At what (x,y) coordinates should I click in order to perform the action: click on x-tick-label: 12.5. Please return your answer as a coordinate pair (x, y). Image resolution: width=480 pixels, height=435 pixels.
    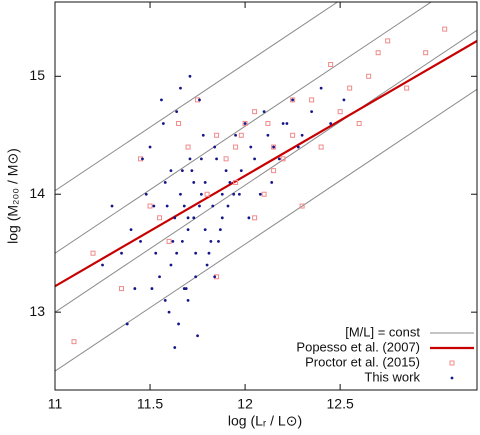
    Looking at the image, I should click on (340, 404).